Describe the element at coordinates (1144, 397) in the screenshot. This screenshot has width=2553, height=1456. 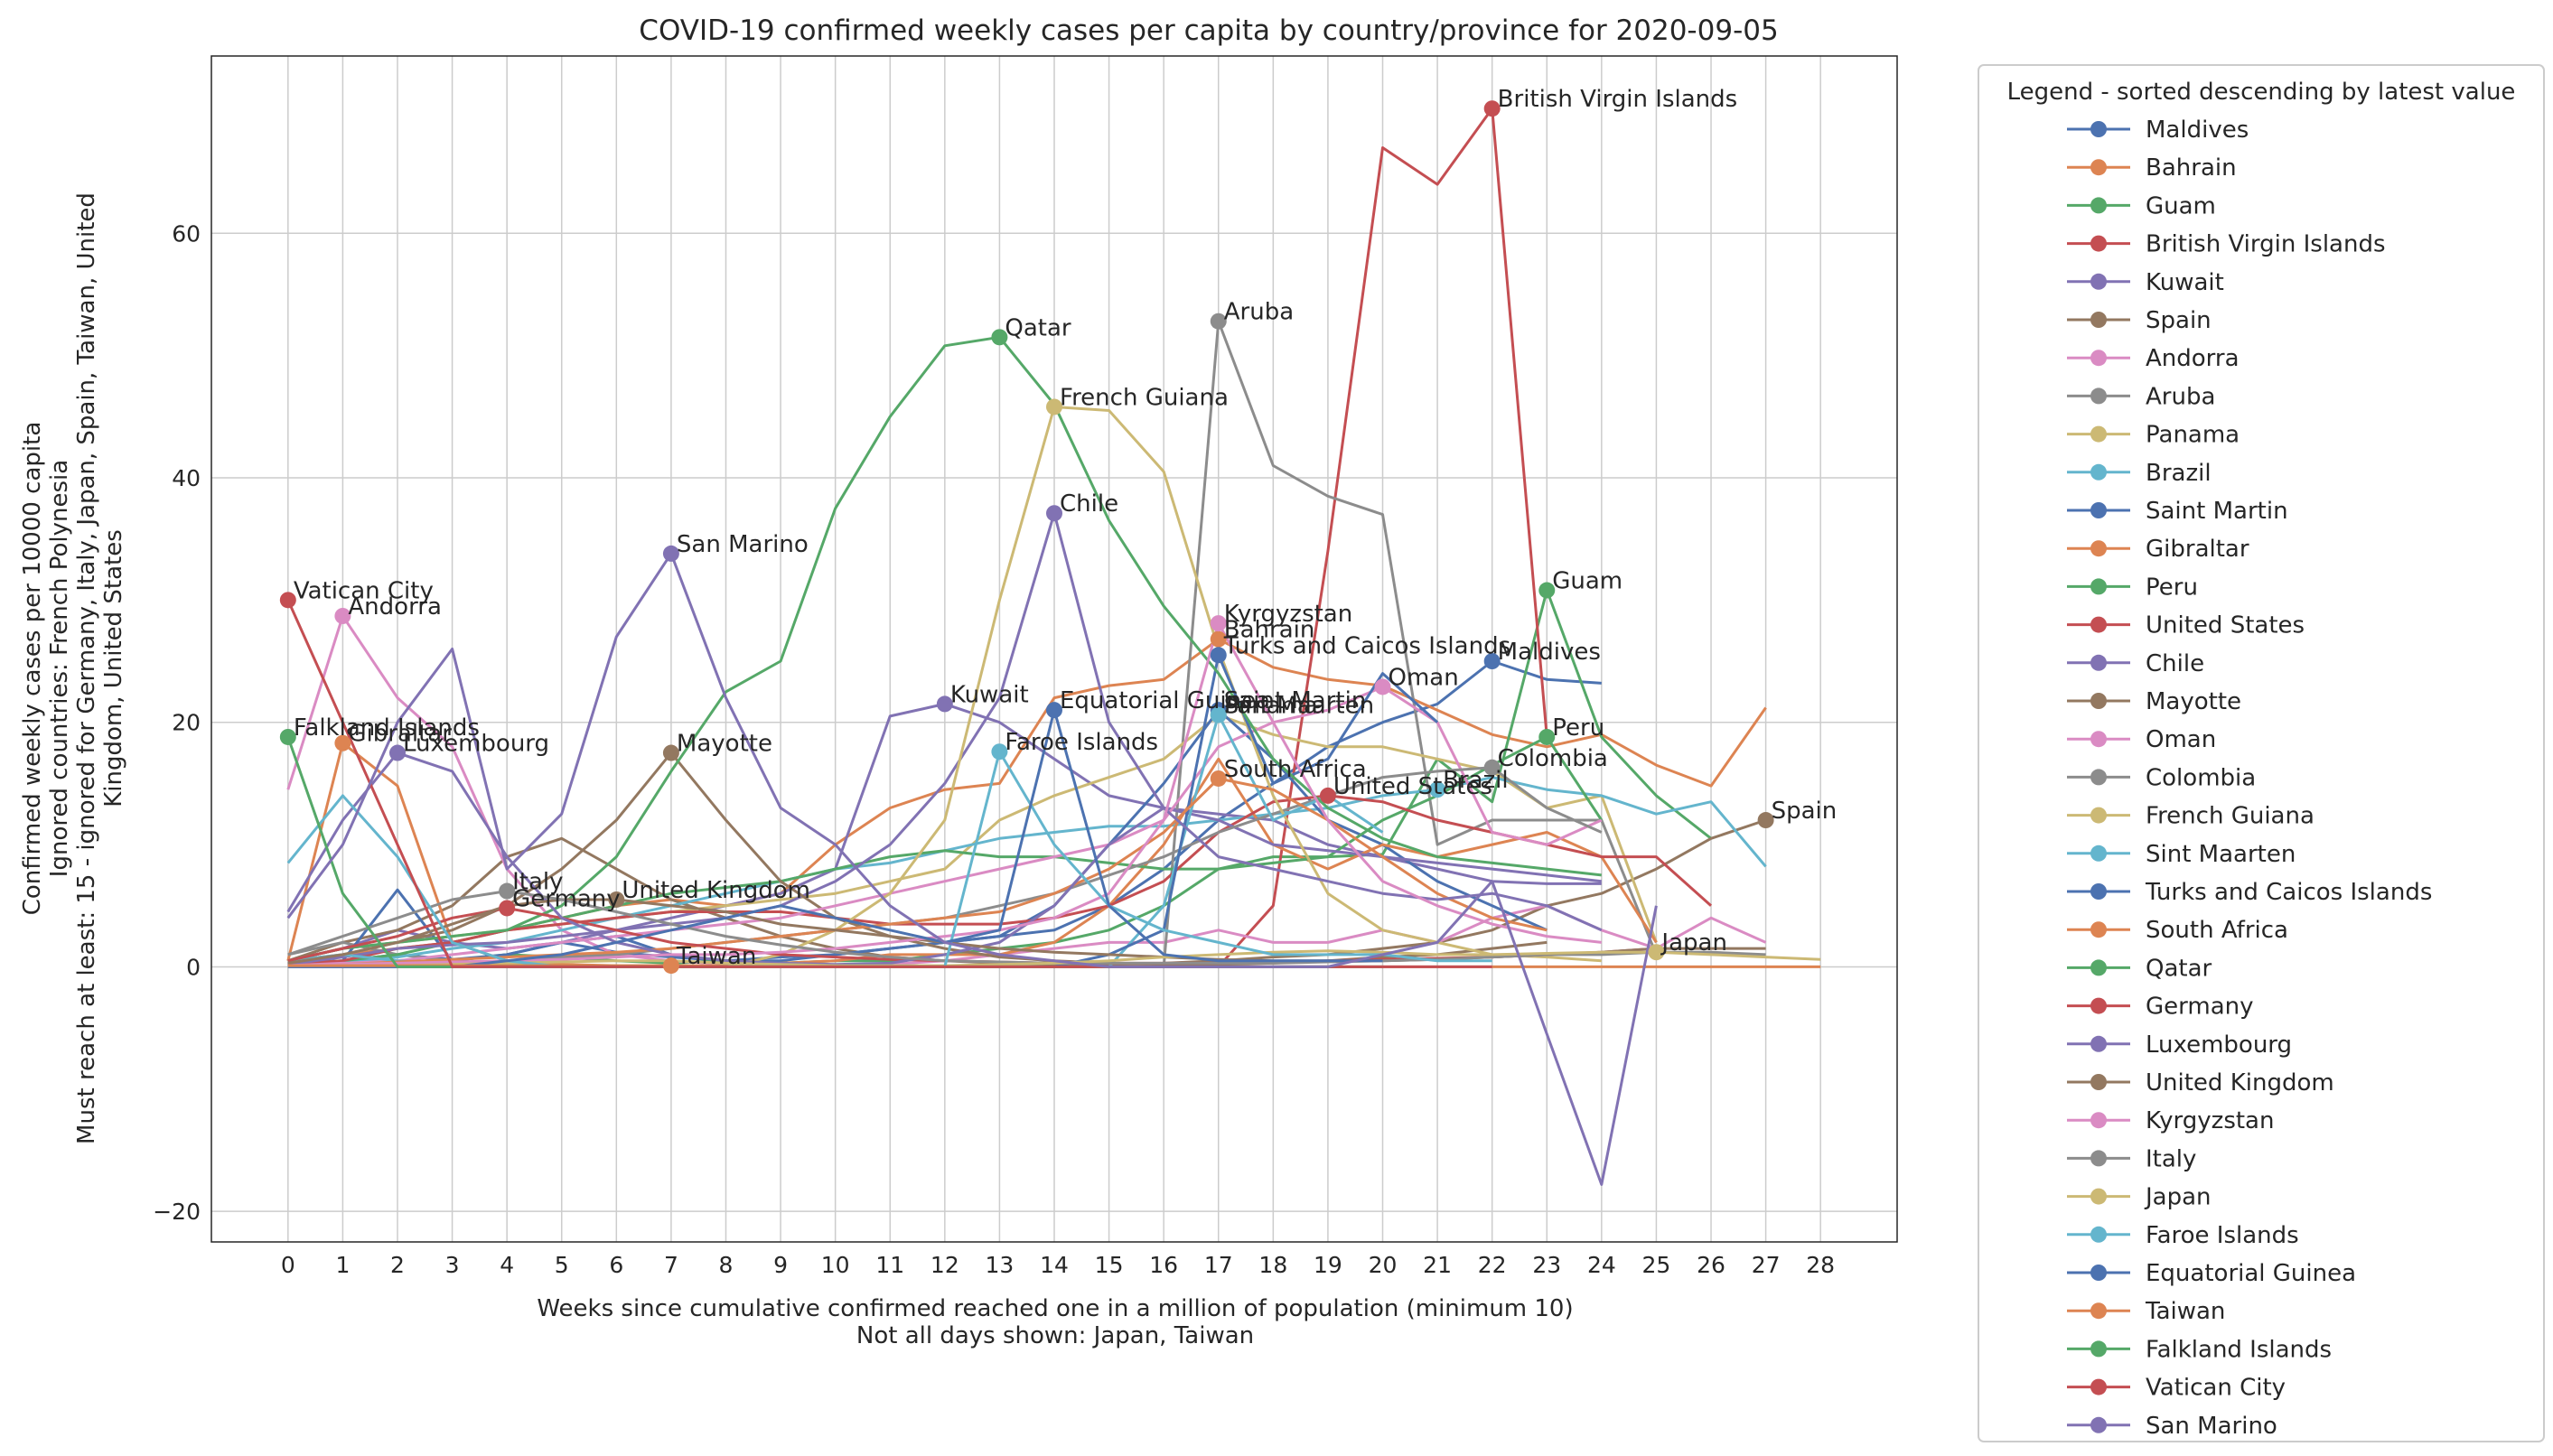
I see `point-label-french-guiana: French Guiana` at that location.